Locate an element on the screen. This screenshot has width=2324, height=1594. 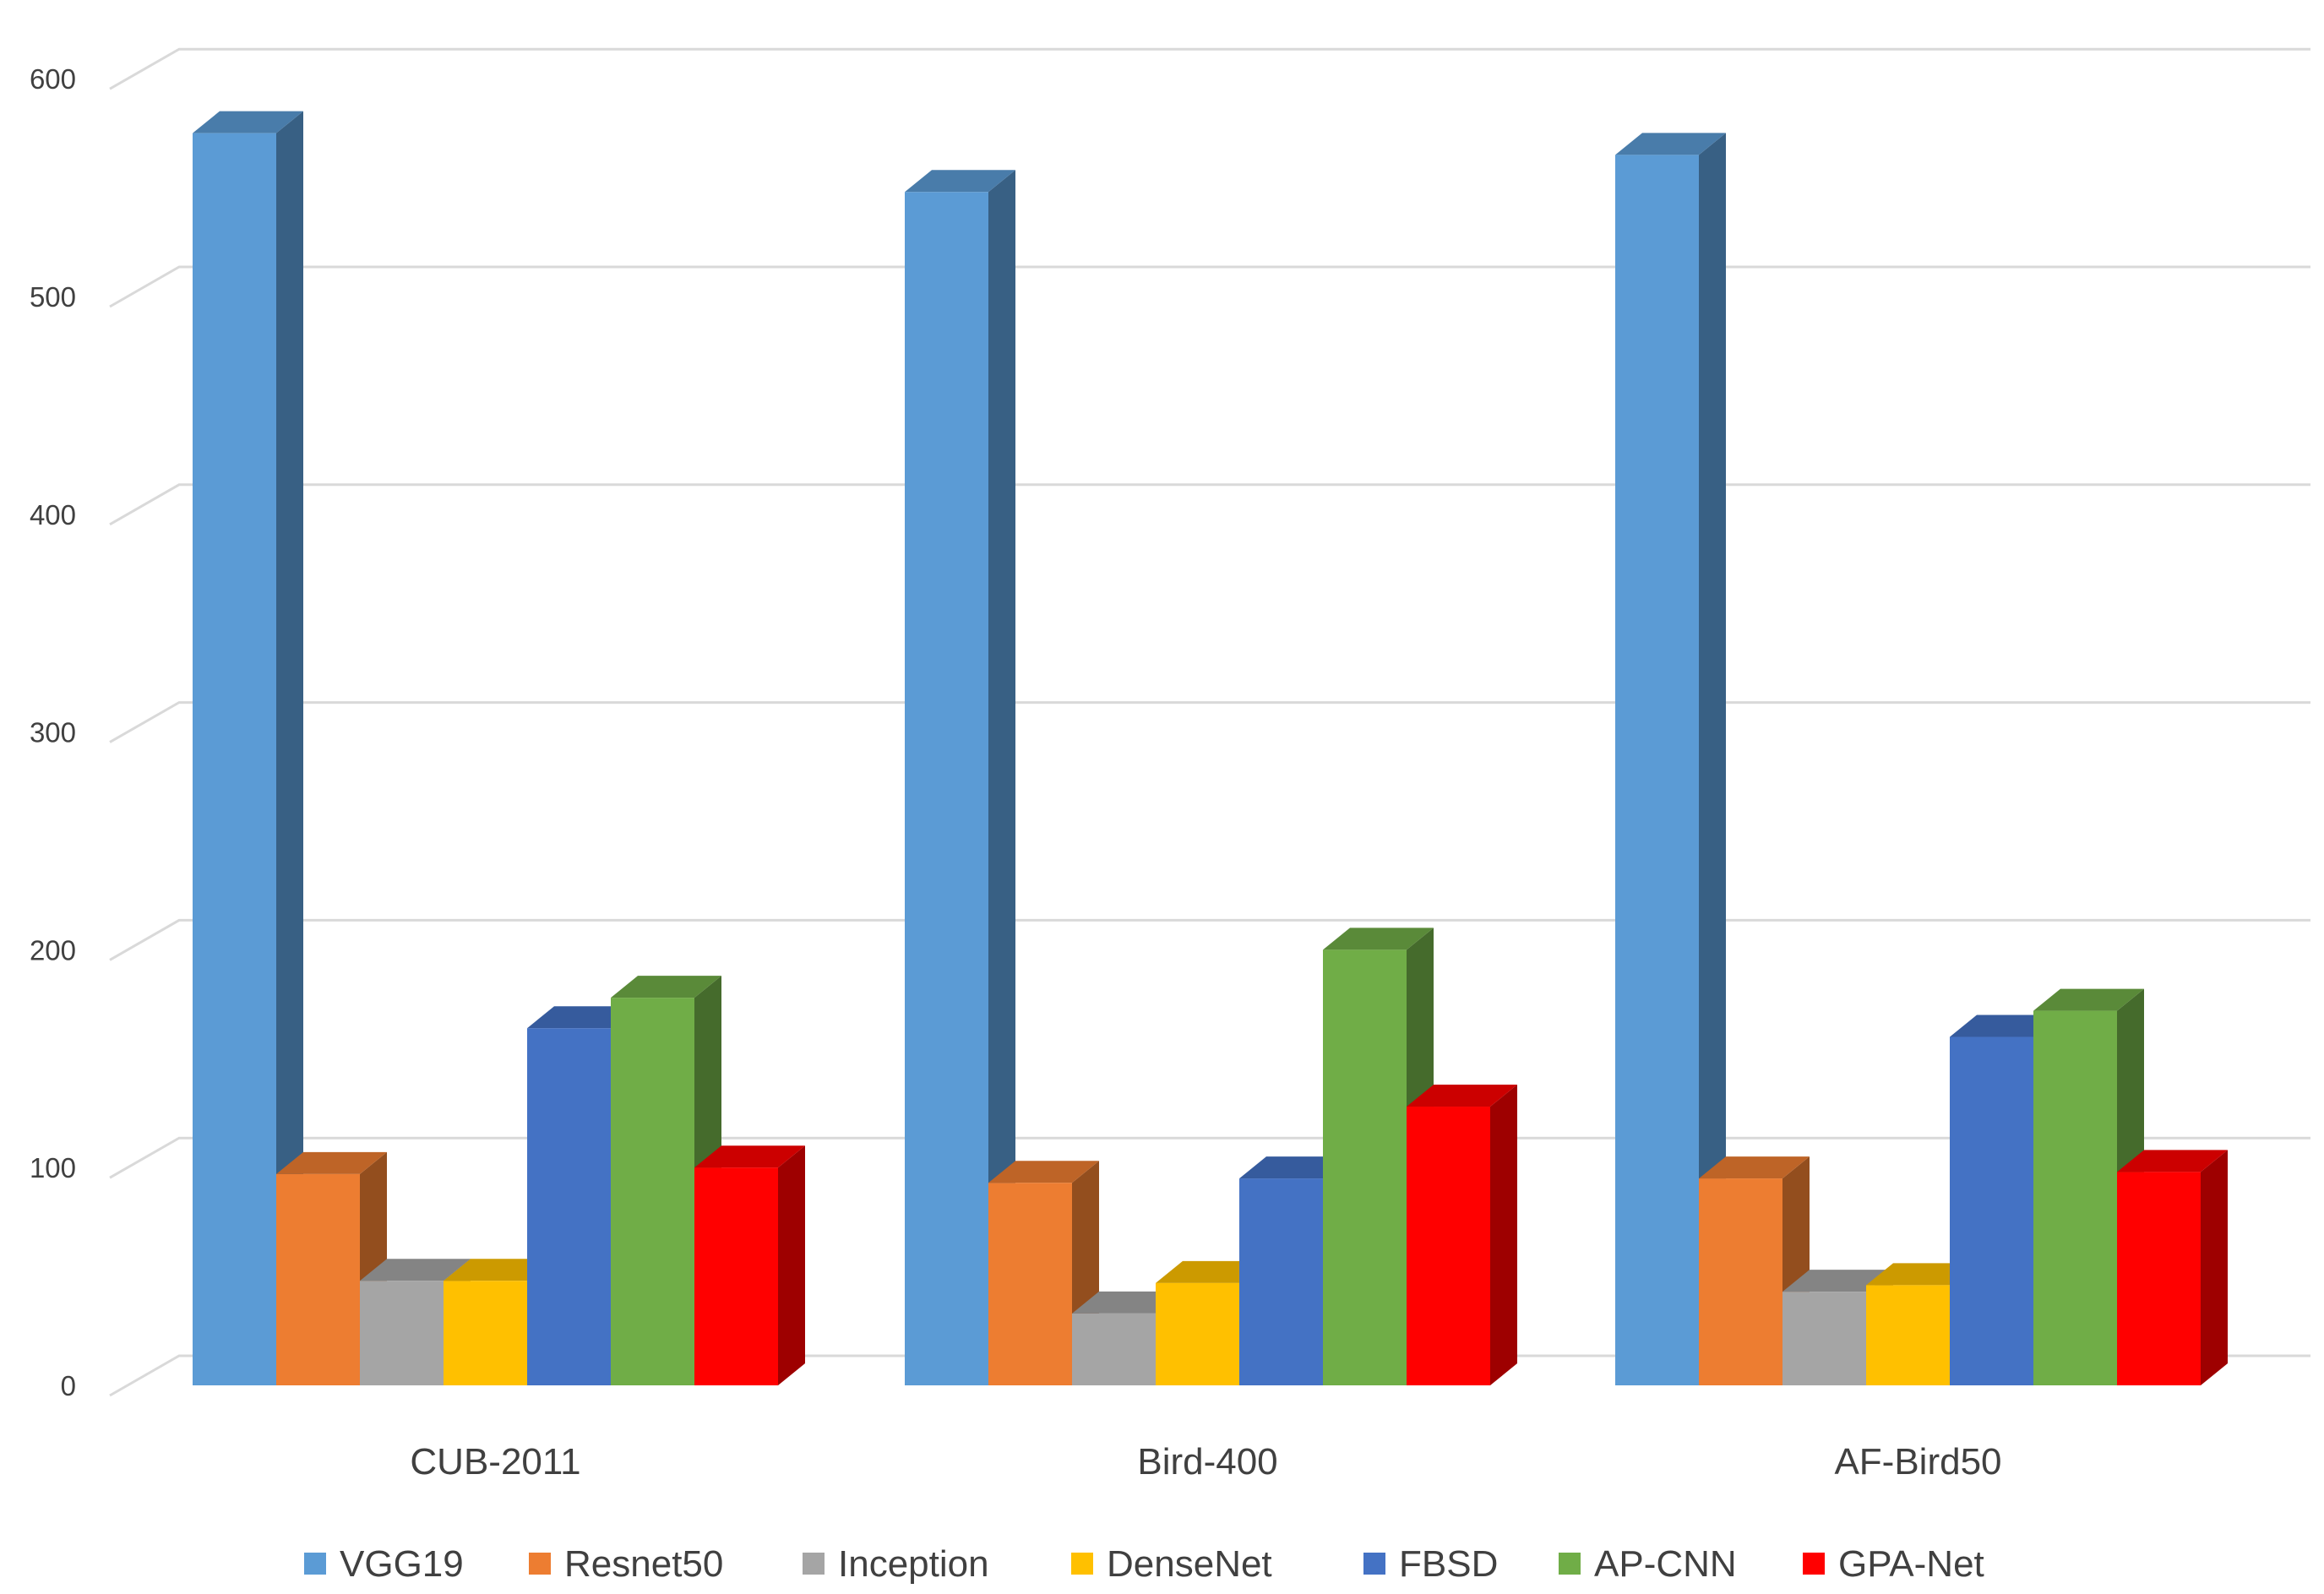
y-tick-label: 500 is located at coordinates (53, 297).